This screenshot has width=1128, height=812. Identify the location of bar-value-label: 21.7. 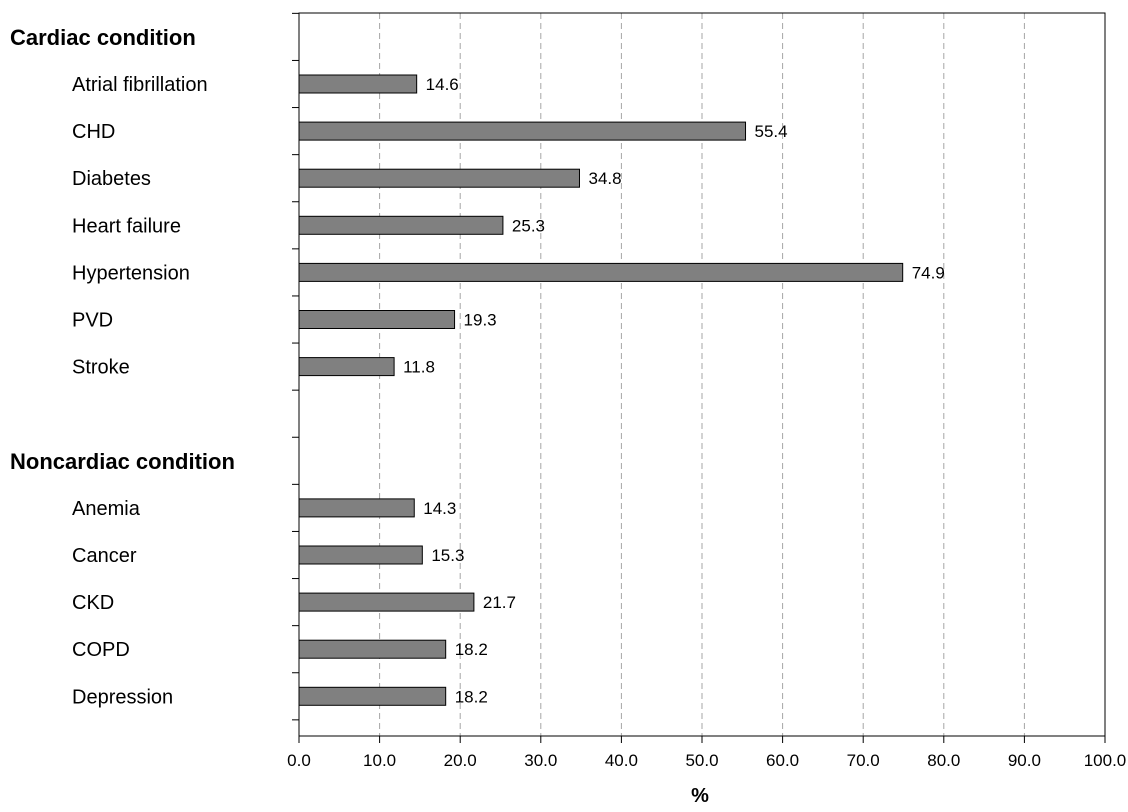
(499, 602).